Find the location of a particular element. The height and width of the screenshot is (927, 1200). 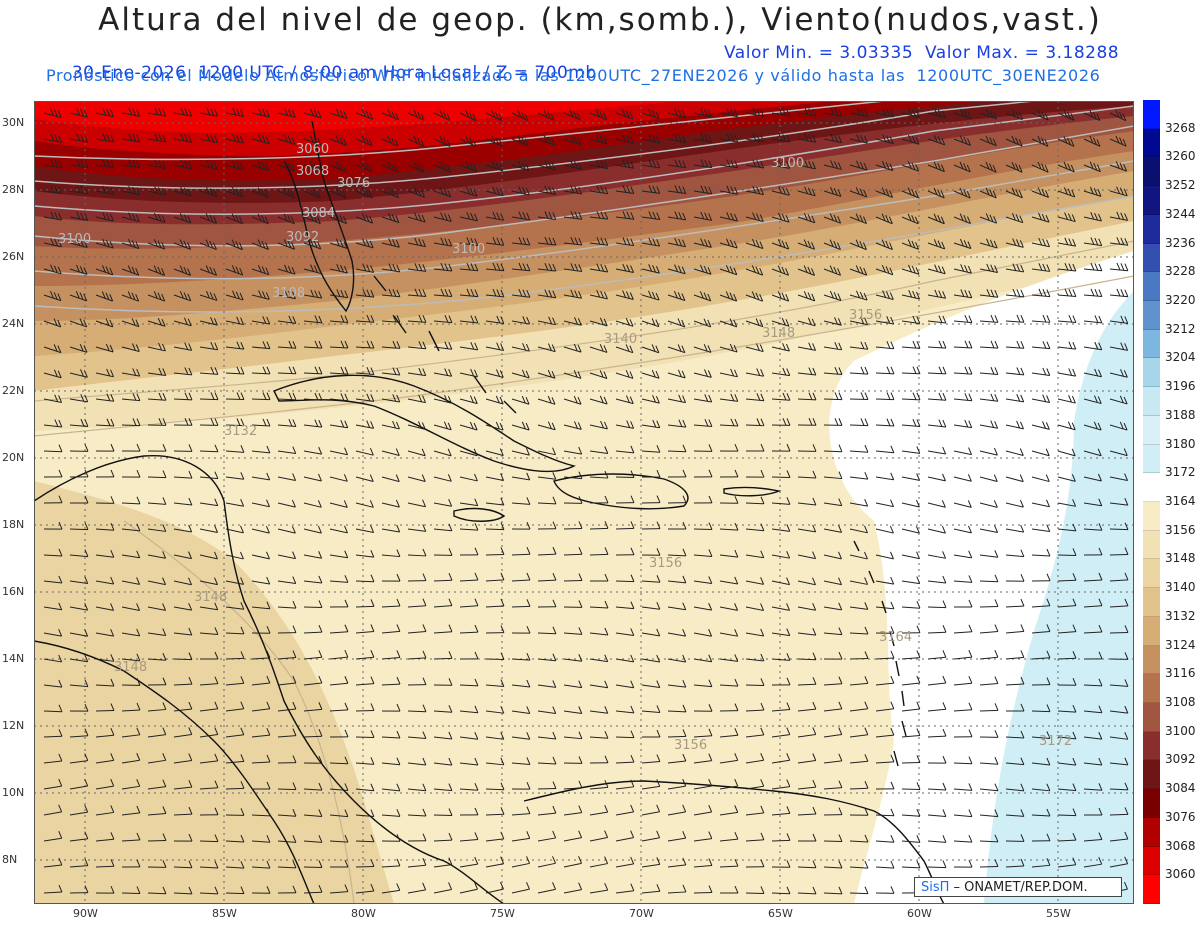

colorbar-swatch is located at coordinates (1151, 631).